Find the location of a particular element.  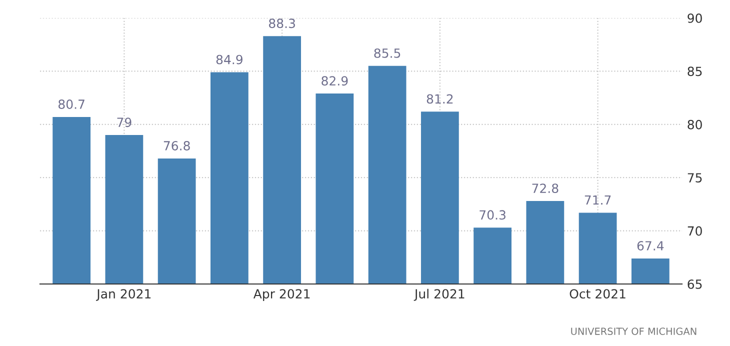

data-label: 81.2 is located at coordinates (439, 99).